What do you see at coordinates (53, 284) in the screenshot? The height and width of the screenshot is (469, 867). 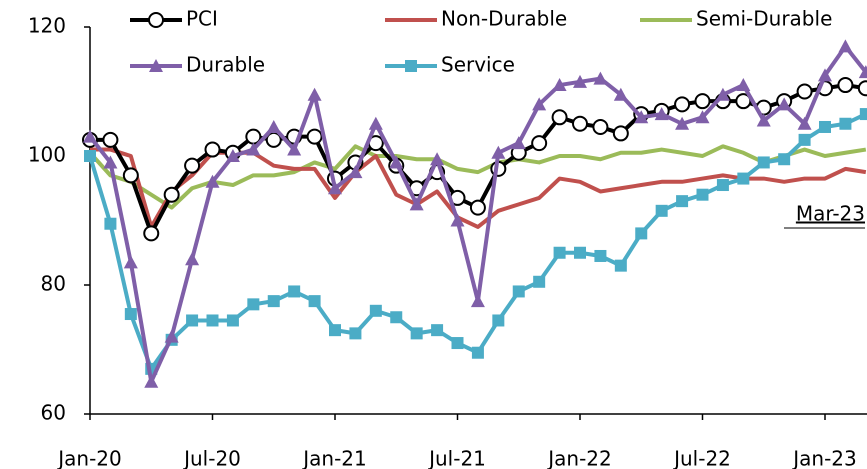 I see `y-tick-label: 80` at bounding box center [53, 284].